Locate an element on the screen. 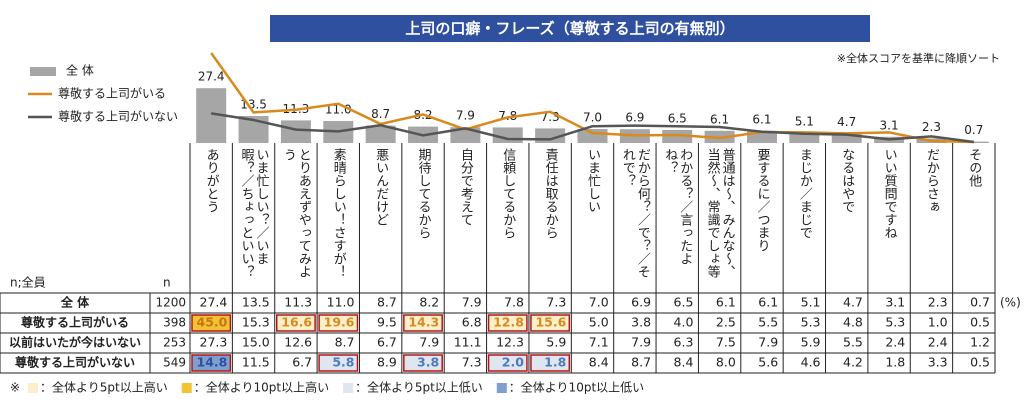  table-cell: 8.0 is located at coordinates (726, 362).